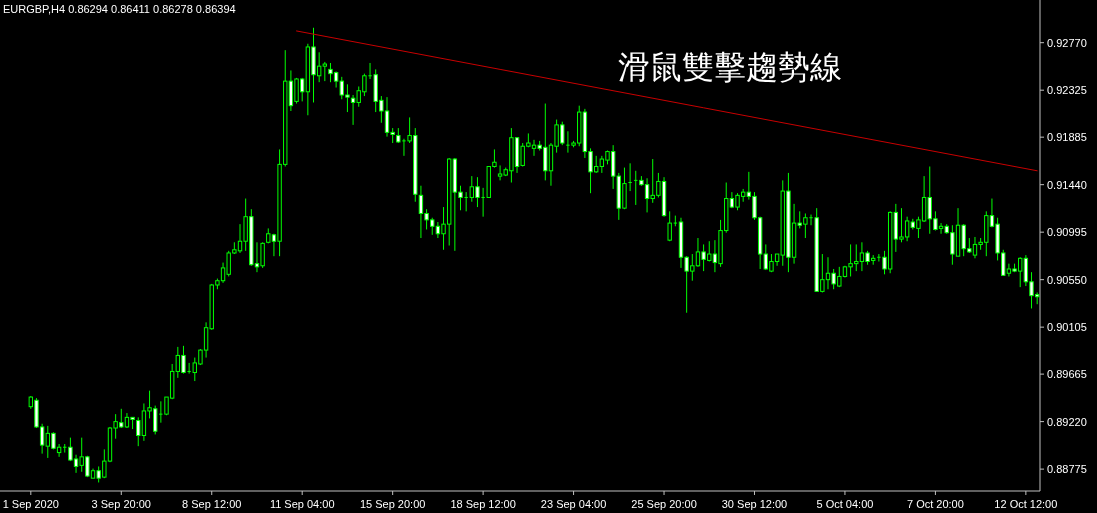 This screenshot has height=513, width=1097. Describe the element at coordinates (1067, 469) in the screenshot. I see `y-tick-label: 0.88775` at that location.